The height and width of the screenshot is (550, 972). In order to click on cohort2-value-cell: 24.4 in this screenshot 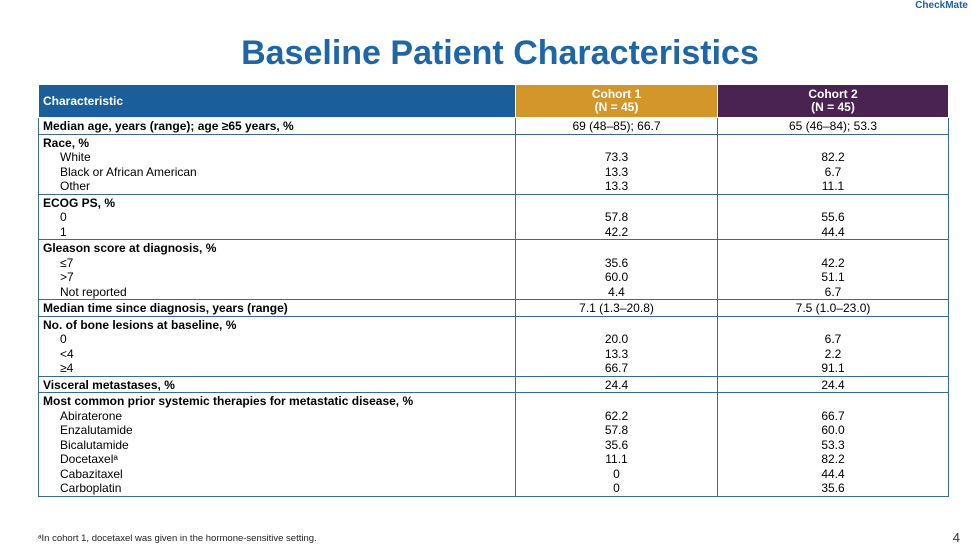, I will do `click(833, 384)`.